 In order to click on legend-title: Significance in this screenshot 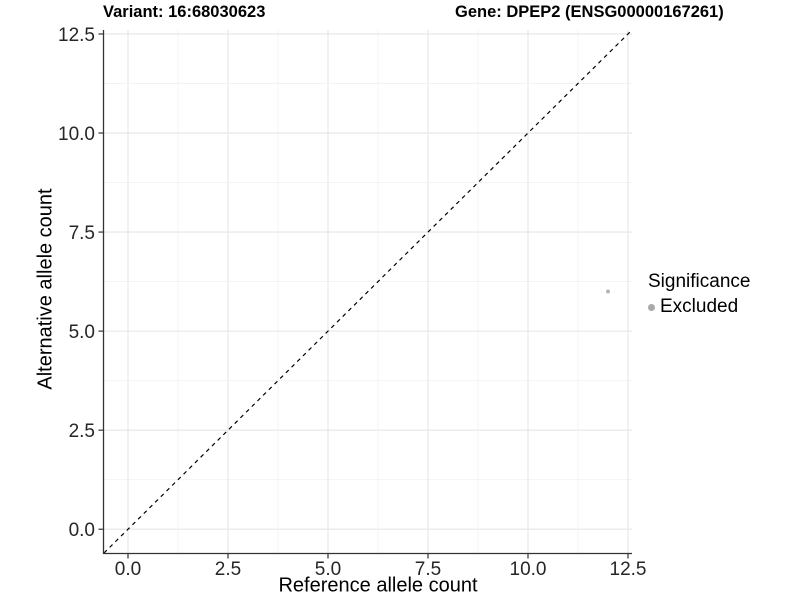, I will do `click(699, 281)`.